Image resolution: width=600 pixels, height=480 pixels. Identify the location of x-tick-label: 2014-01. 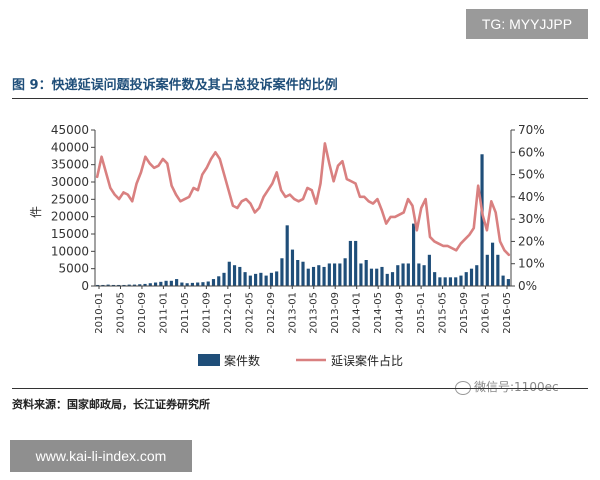
(357, 313).